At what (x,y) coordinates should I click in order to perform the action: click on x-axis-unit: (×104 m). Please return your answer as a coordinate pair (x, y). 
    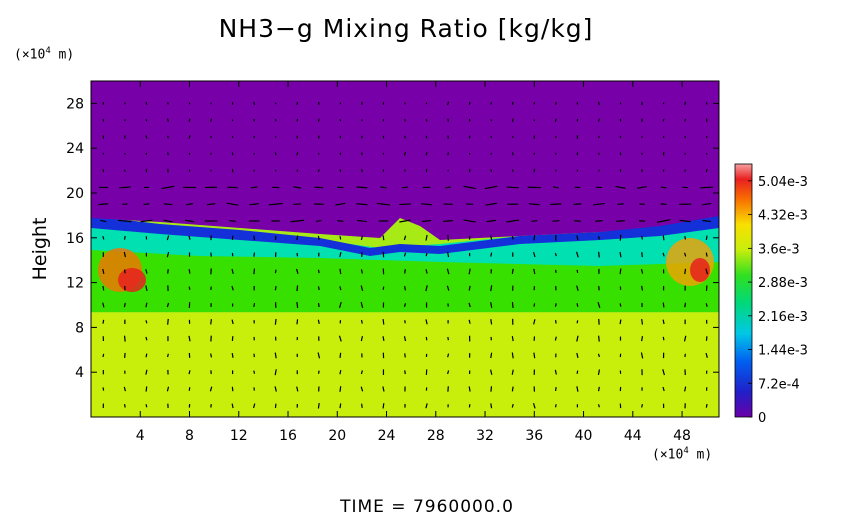
    Looking at the image, I should click on (682, 454).